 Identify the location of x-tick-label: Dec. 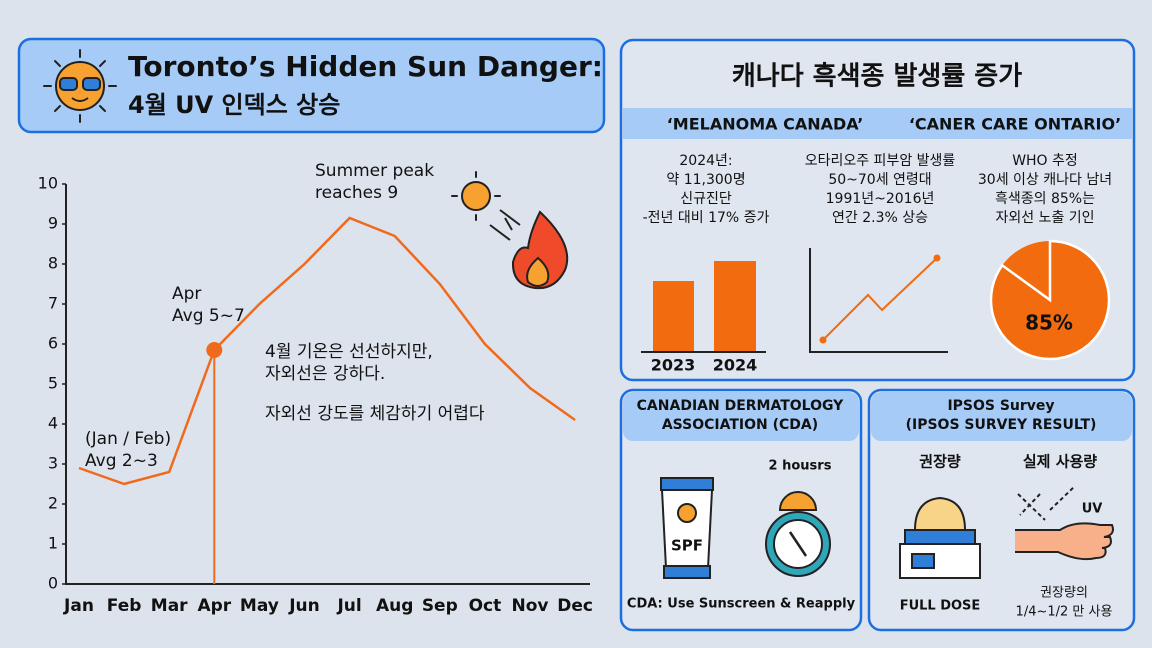
(575, 606).